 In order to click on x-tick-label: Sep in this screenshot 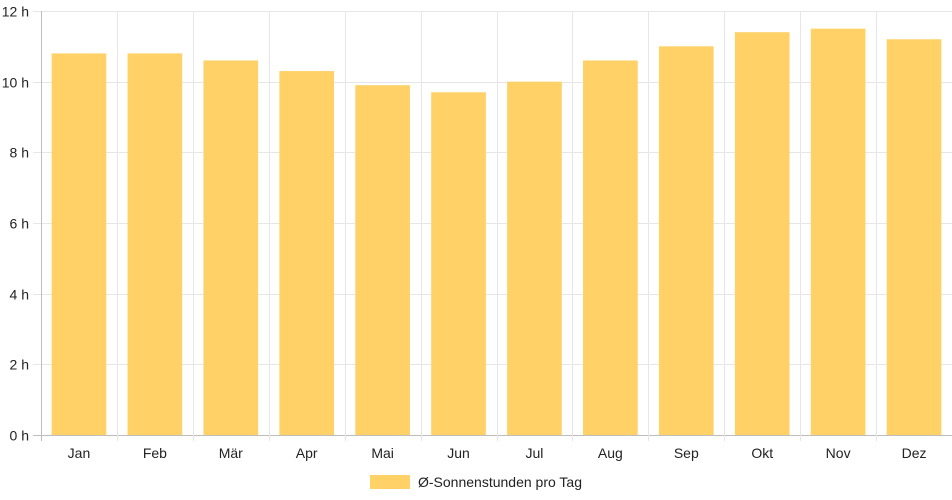, I will do `click(686, 453)`.